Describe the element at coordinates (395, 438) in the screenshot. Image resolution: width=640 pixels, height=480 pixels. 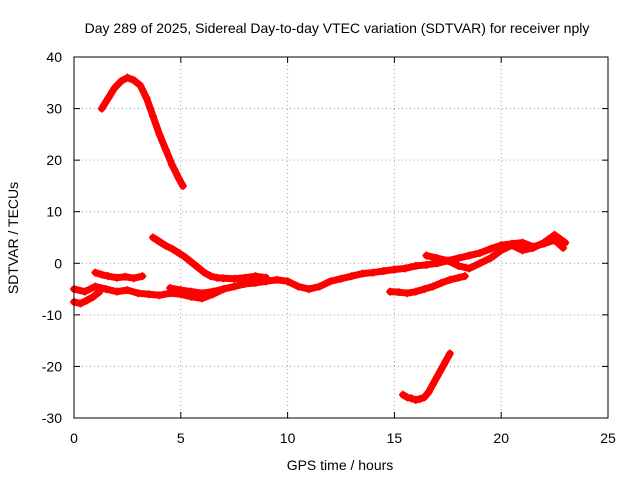
I see `x-tick-label: 15` at that location.